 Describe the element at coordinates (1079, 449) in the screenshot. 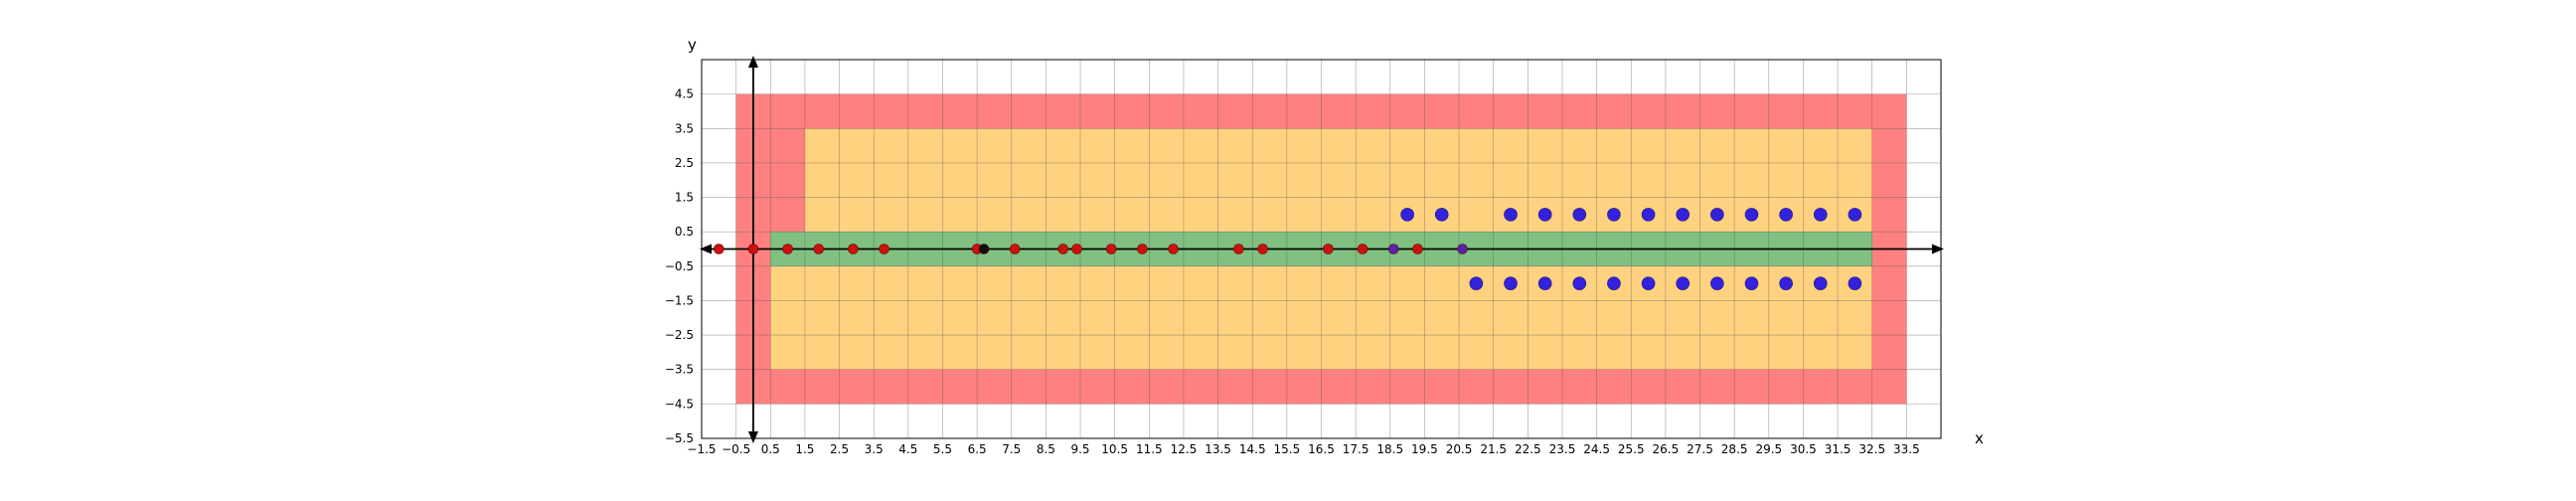

I see `x-tick-label: 9.5` at that location.